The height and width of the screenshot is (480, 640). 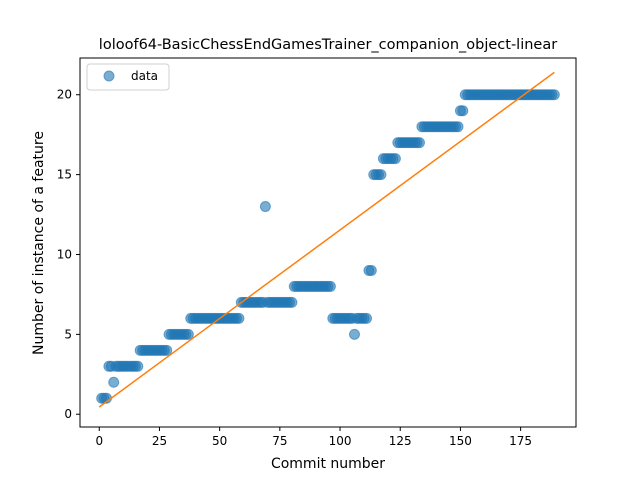 I want to click on x-axis: 0 25 50 75 100 125 150 175, so click(x=313, y=437).